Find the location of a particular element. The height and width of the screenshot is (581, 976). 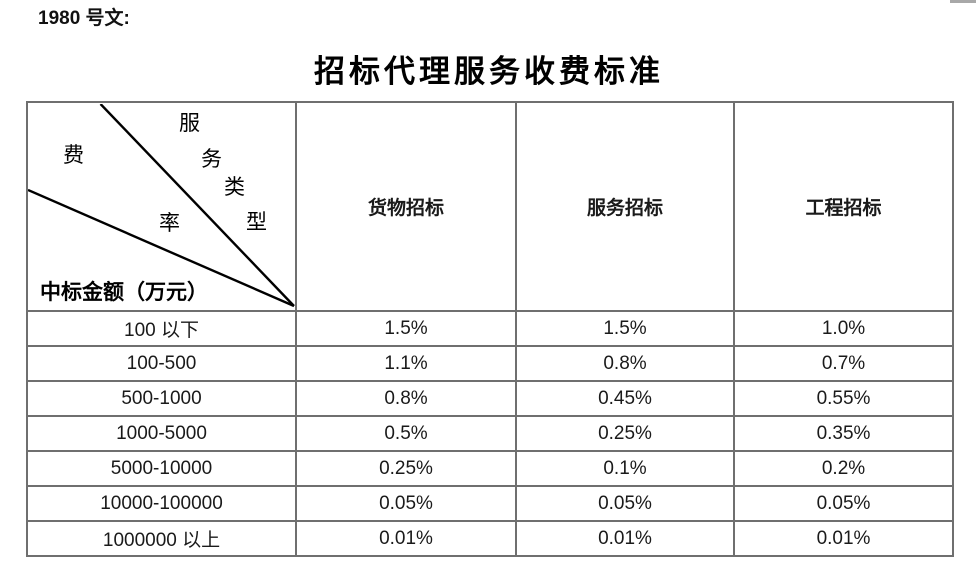

table-row: 5000-10000 0.25% 0.1% 0.2% is located at coordinates (490, 468).